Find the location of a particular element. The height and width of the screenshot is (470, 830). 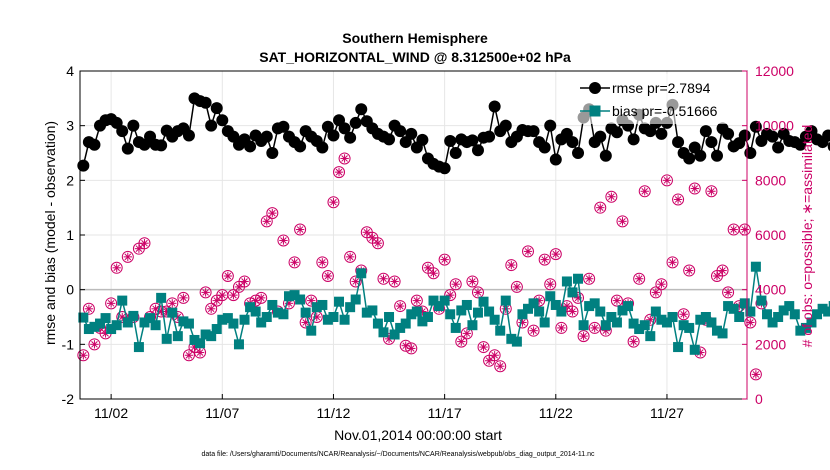

right-y-tick-label: 4000 is located at coordinates (770, 290).